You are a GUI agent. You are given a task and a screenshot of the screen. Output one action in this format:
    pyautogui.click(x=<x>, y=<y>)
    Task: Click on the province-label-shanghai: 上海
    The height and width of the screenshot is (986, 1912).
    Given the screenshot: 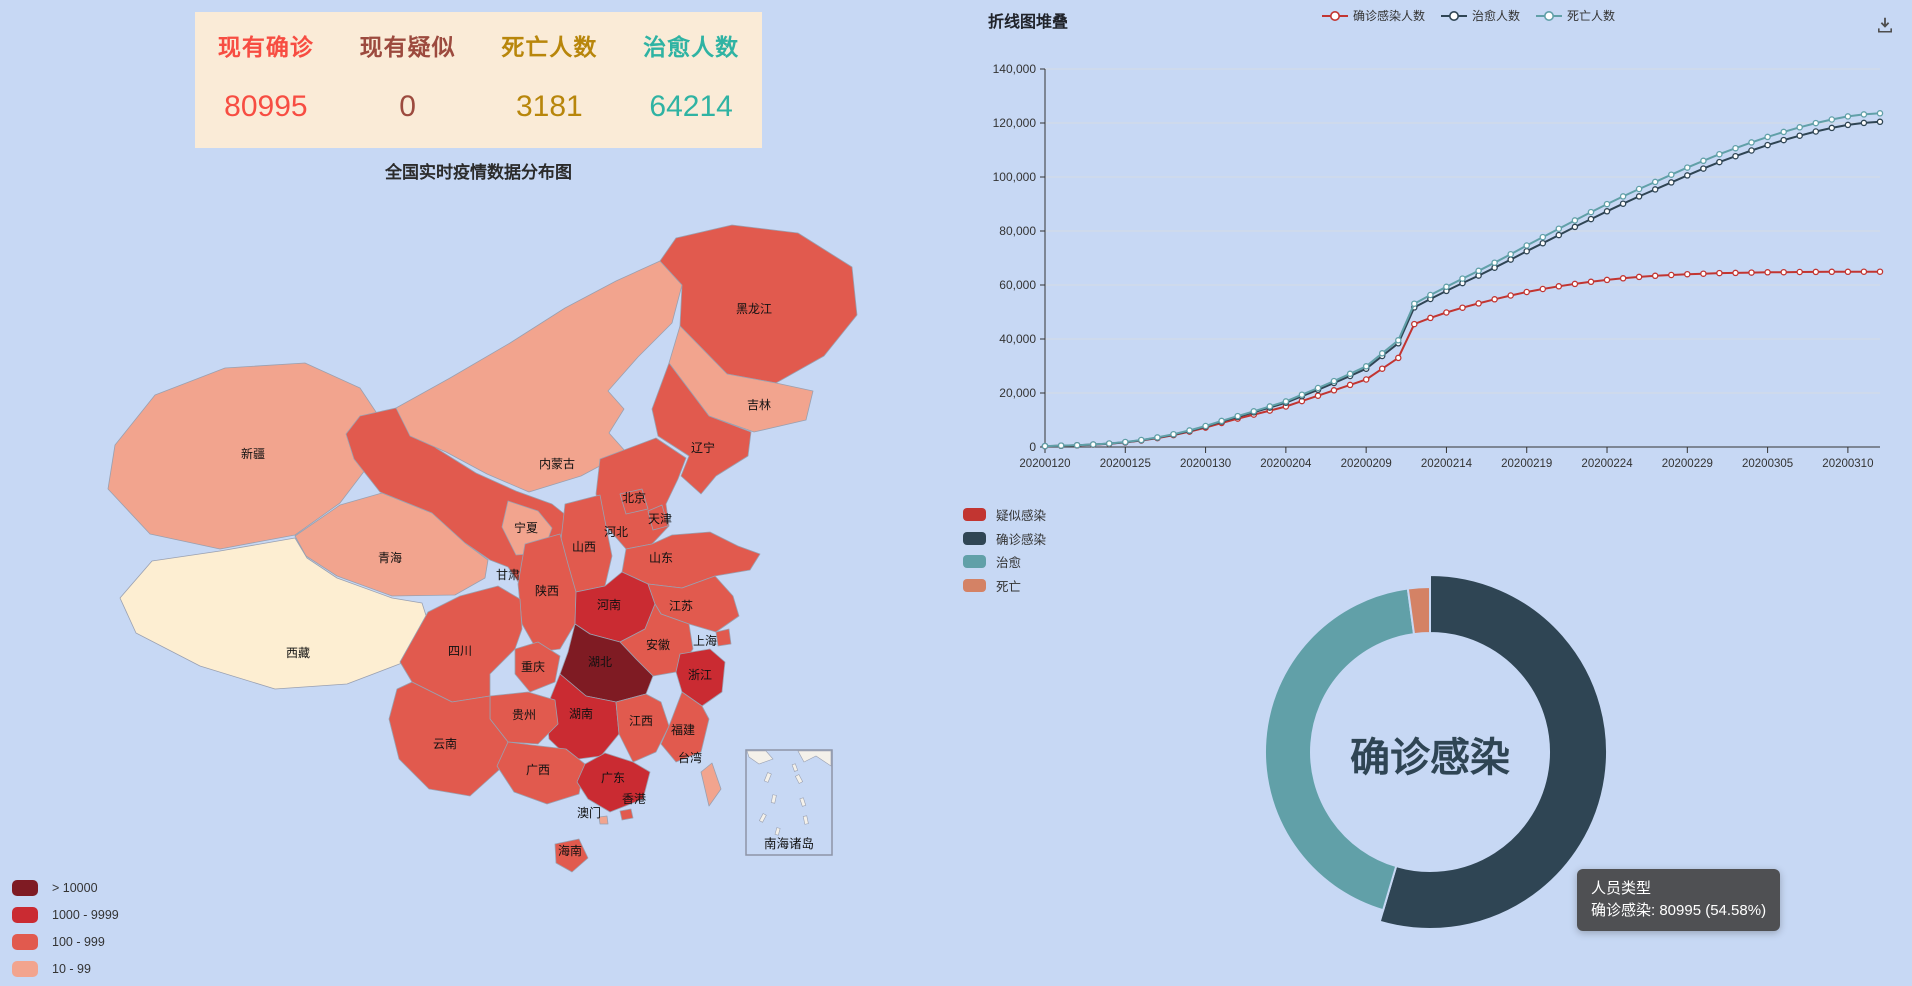 What is the action you would take?
    pyautogui.click(x=705, y=640)
    